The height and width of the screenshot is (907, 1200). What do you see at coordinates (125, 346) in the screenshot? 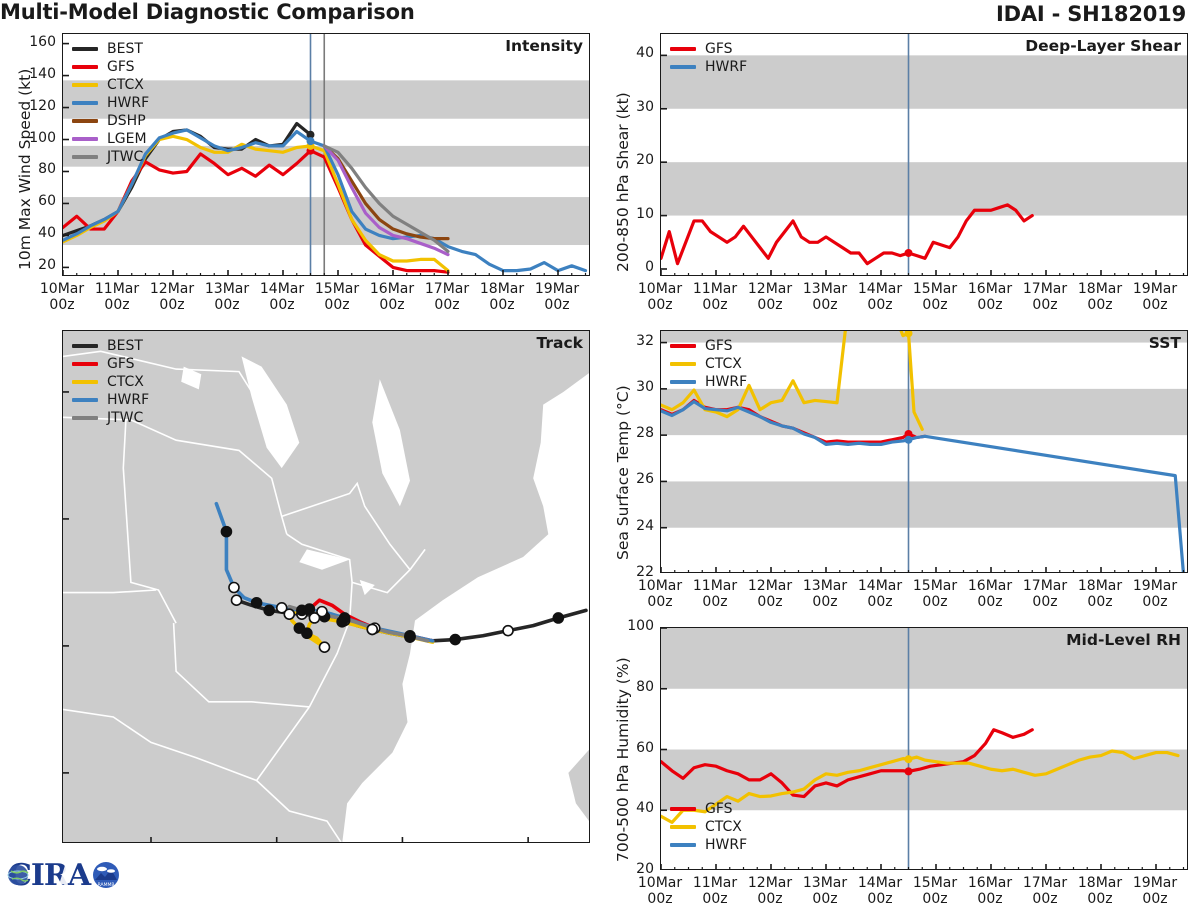
I see `legend-label: BEST` at bounding box center [125, 346].